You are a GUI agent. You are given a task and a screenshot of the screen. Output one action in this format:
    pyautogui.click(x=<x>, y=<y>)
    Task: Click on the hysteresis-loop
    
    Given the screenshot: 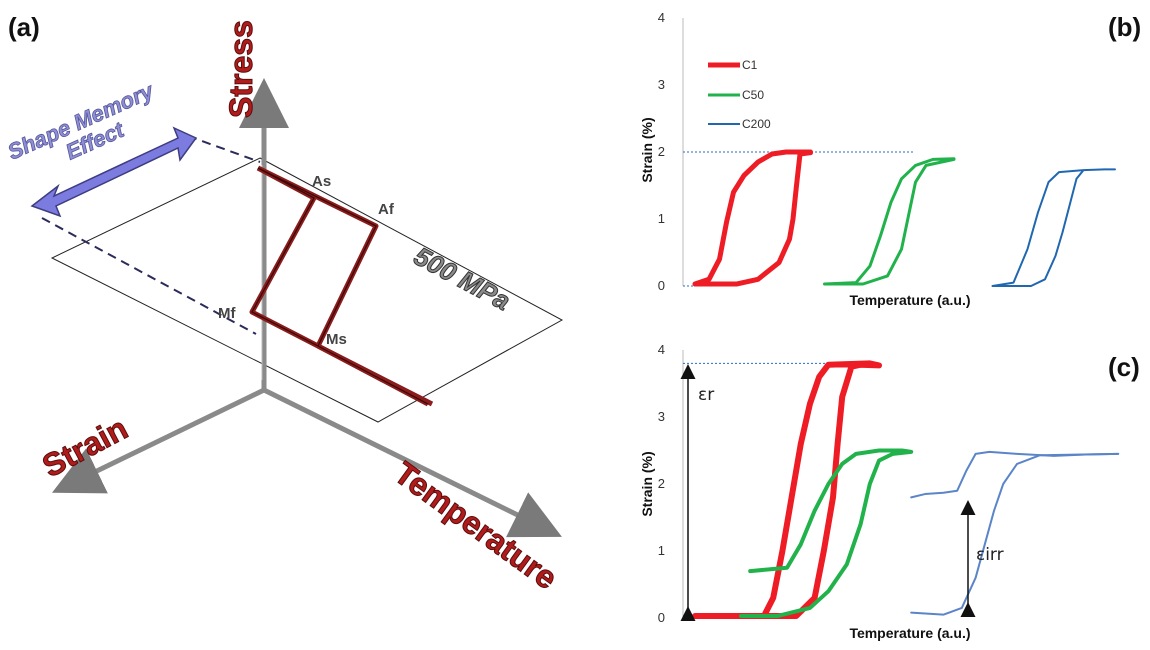 What is the action you would take?
    pyautogui.click(x=341, y=286)
    